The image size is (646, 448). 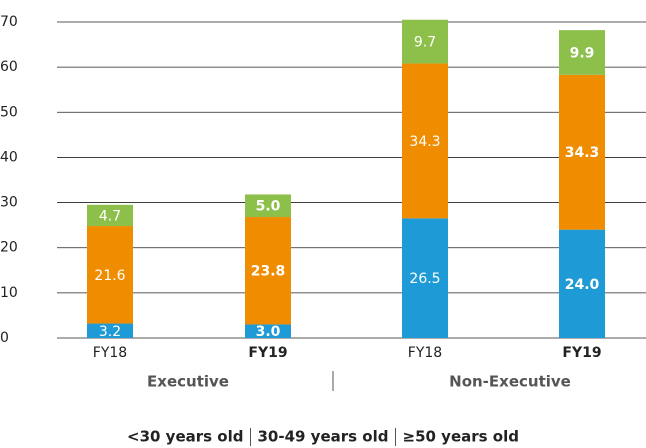 I want to click on data-label: 9.7, so click(x=425, y=43).